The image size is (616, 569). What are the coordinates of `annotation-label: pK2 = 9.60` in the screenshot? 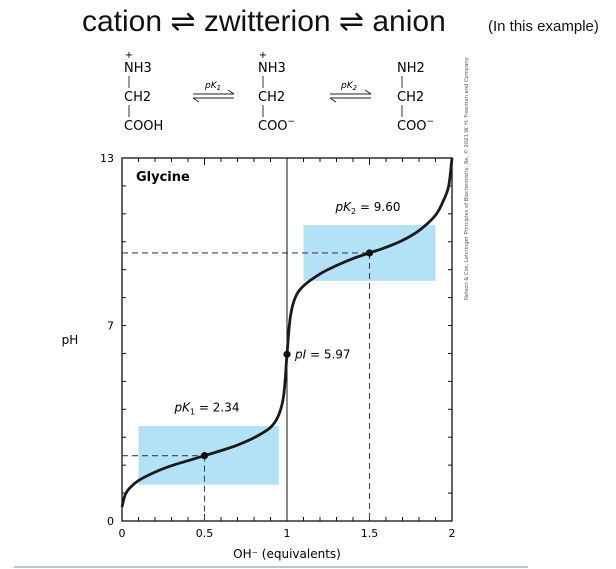 It's located at (368, 208).